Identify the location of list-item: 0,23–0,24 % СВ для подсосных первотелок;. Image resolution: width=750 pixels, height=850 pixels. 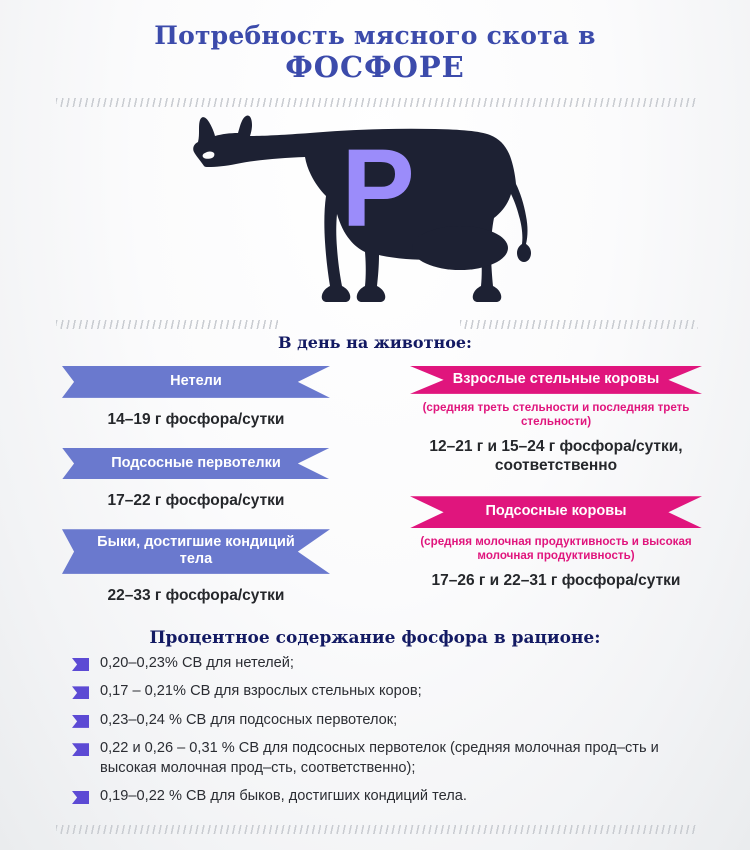
(384, 720).